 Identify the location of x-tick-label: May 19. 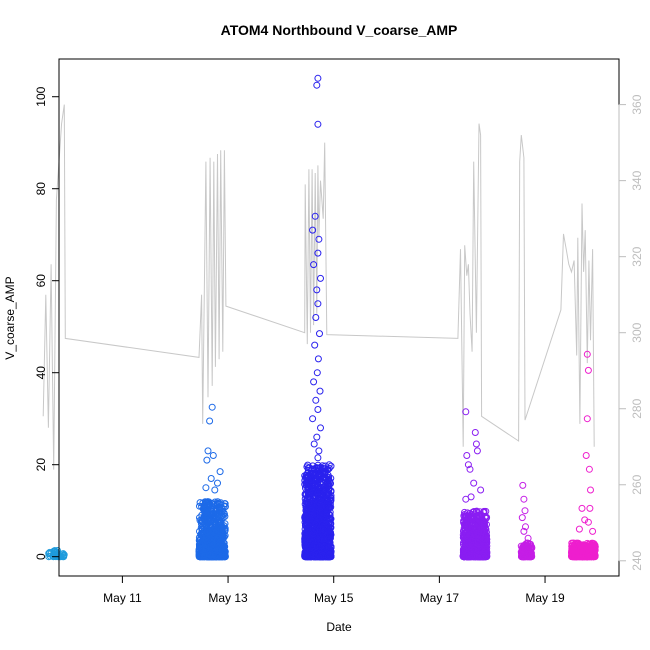
(545, 598).